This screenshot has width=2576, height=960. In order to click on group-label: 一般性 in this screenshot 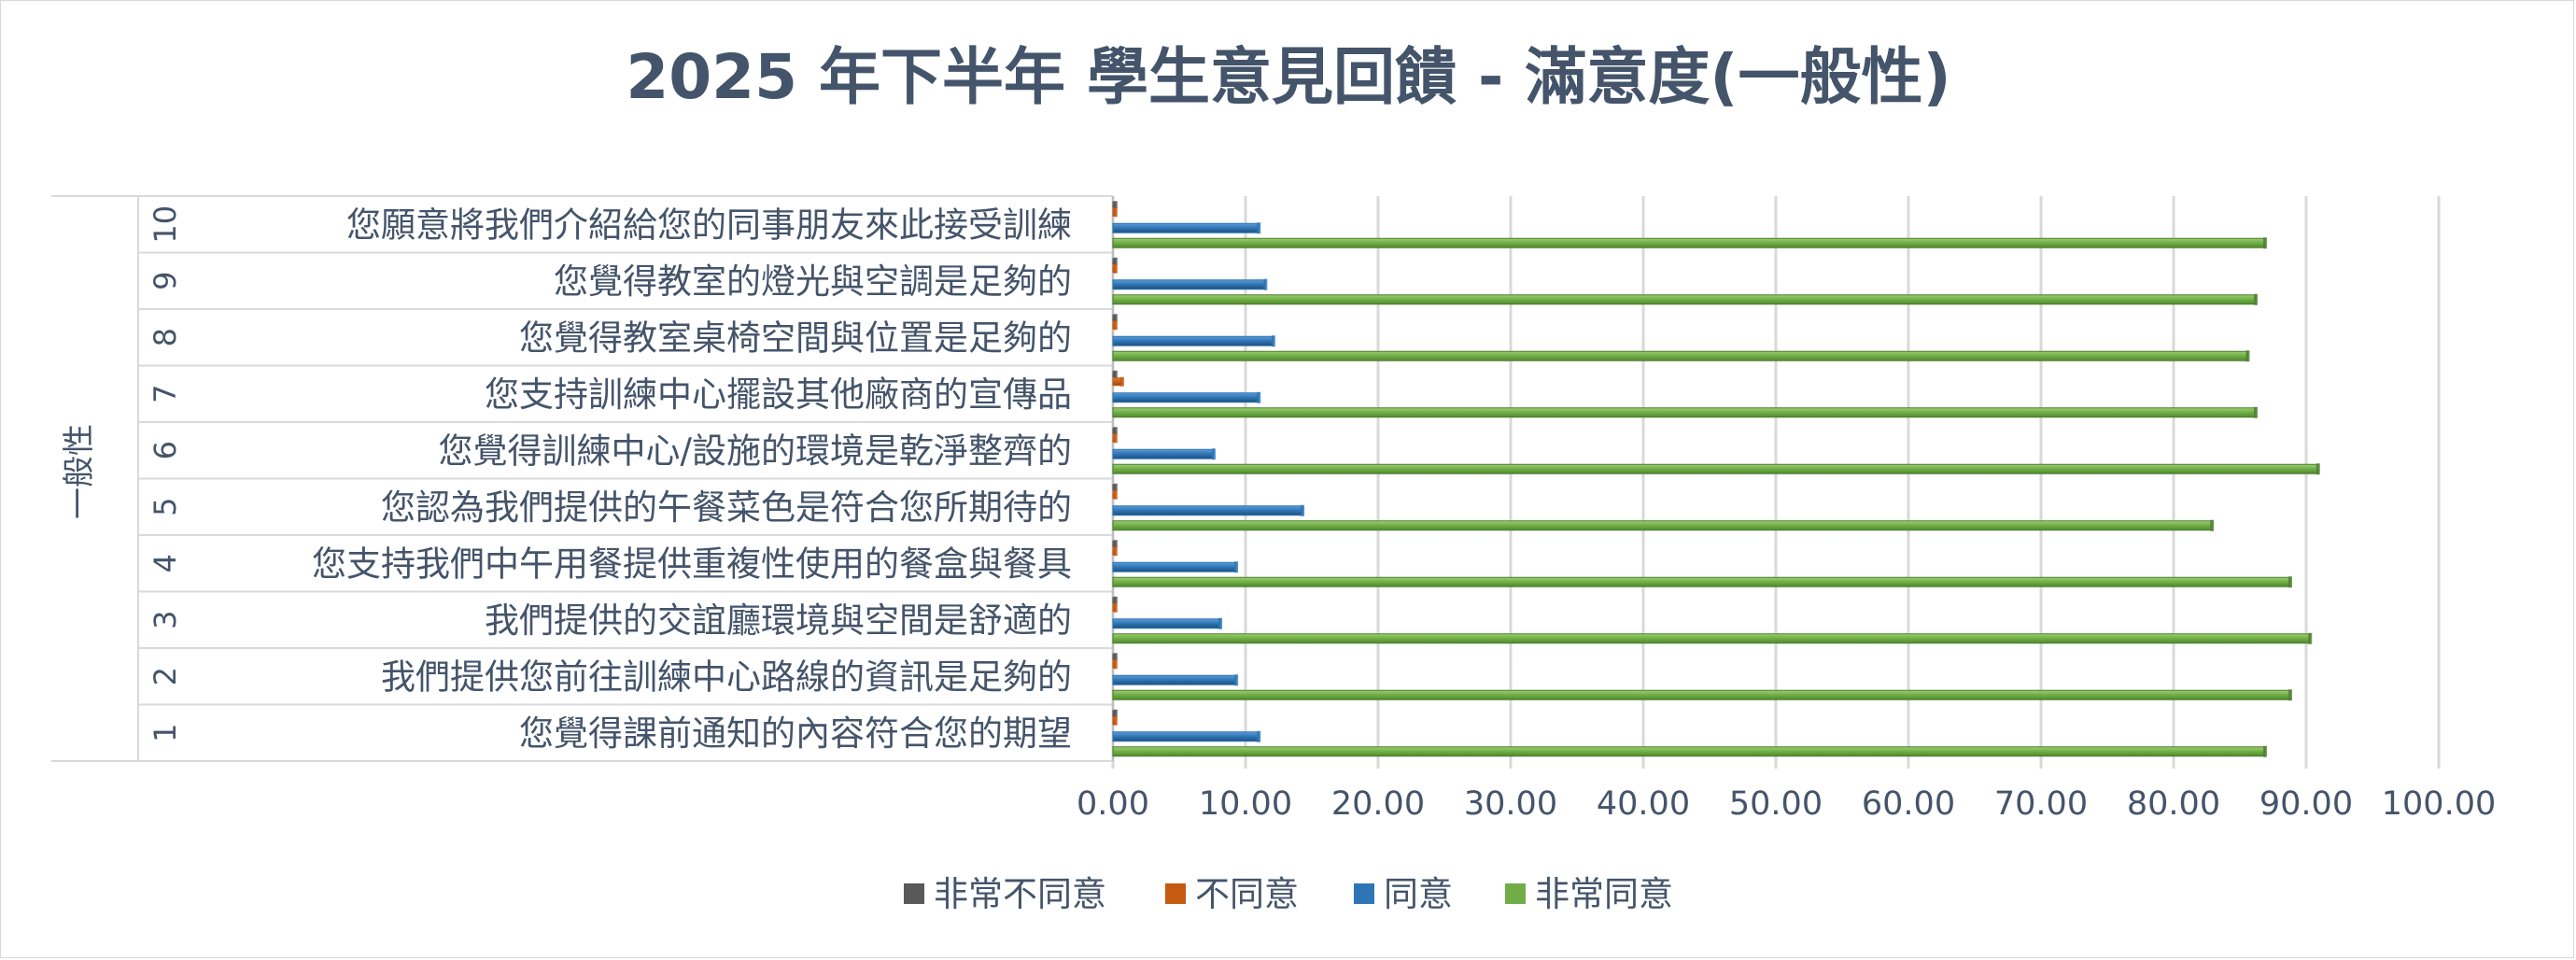, I will do `click(80, 471)`.